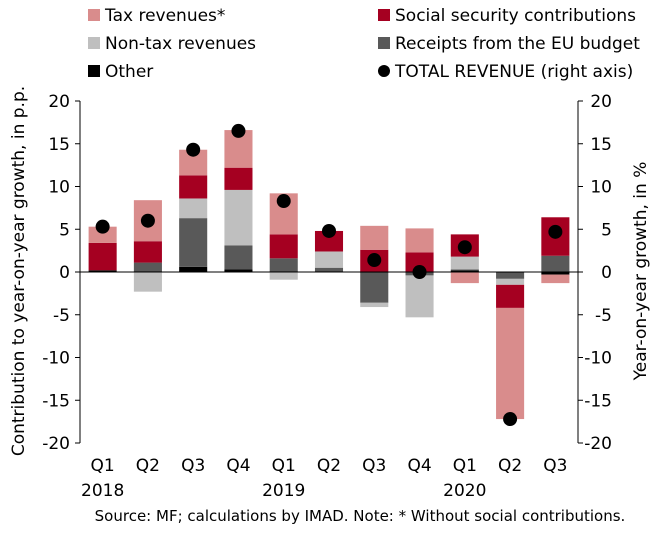 The height and width of the screenshot is (535, 656). I want to click on y-tick-label: -10, so click(56, 359).